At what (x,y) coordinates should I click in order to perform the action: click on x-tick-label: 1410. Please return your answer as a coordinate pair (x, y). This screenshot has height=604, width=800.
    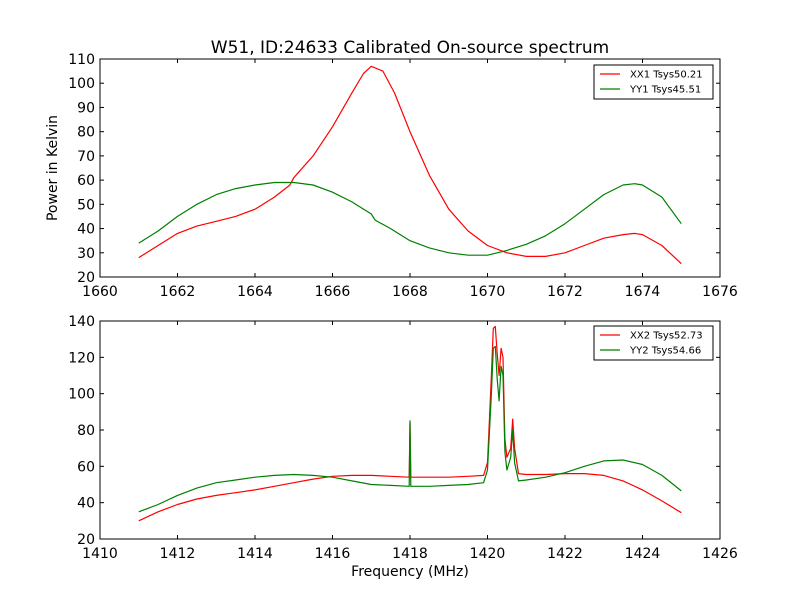
    Looking at the image, I should click on (100, 554).